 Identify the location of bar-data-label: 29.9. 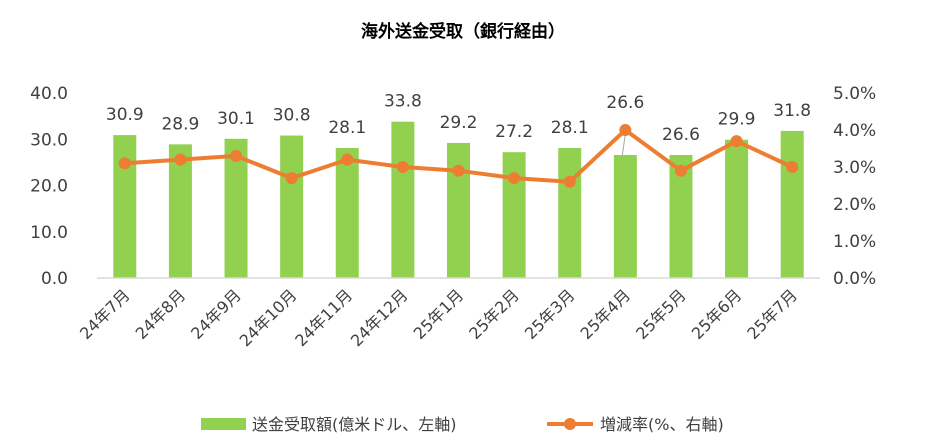
(737, 120).